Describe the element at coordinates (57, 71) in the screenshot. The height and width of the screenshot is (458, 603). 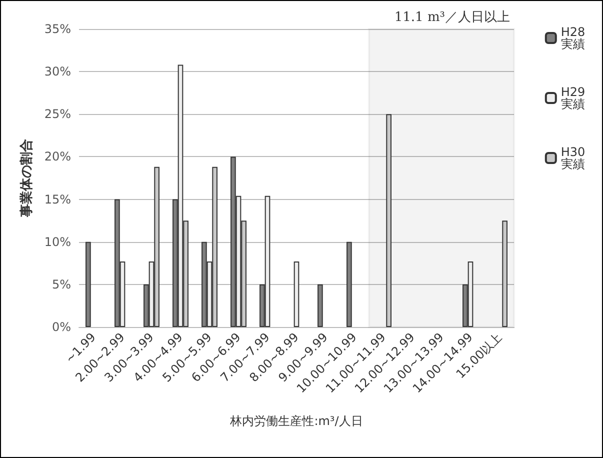
I see `y-tick-label: 30%` at that location.